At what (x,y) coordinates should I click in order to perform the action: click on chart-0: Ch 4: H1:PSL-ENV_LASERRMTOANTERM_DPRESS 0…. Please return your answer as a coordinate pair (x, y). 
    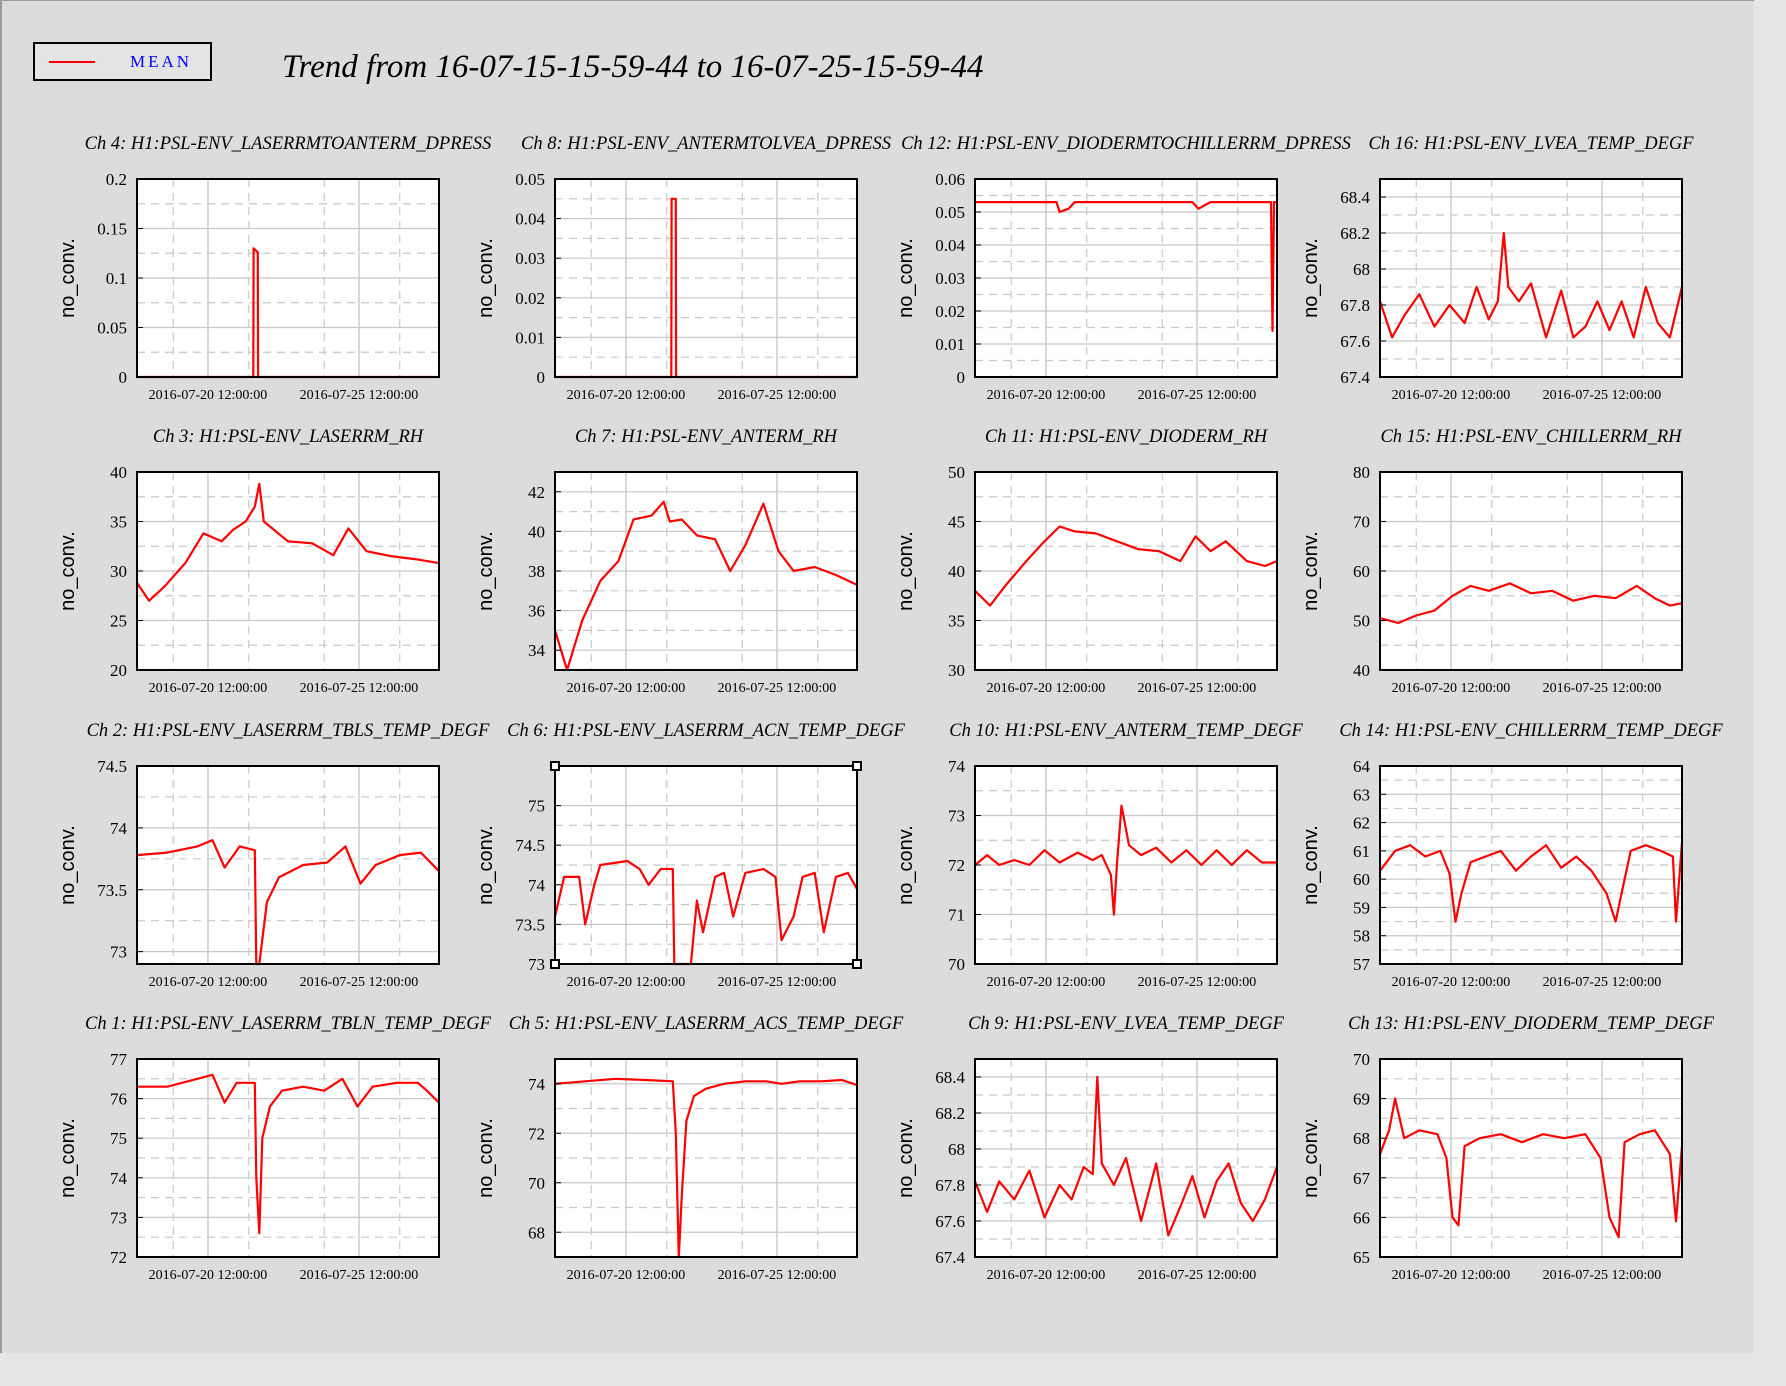
    Looking at the image, I should click on (274, 268).